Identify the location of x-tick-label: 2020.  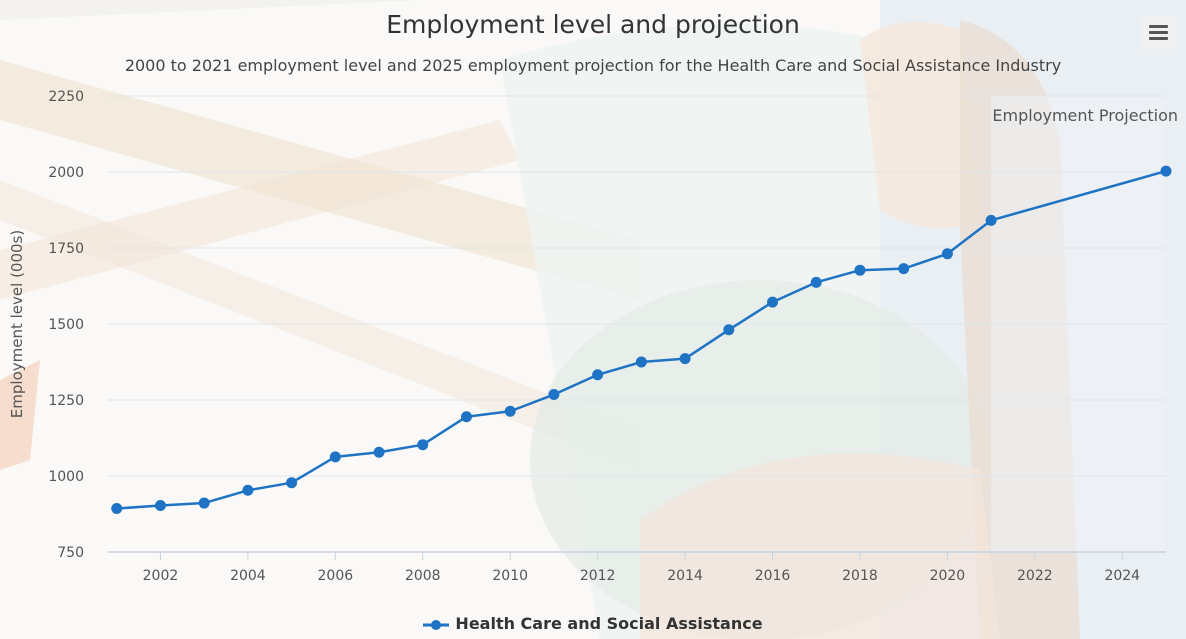
(948, 576).